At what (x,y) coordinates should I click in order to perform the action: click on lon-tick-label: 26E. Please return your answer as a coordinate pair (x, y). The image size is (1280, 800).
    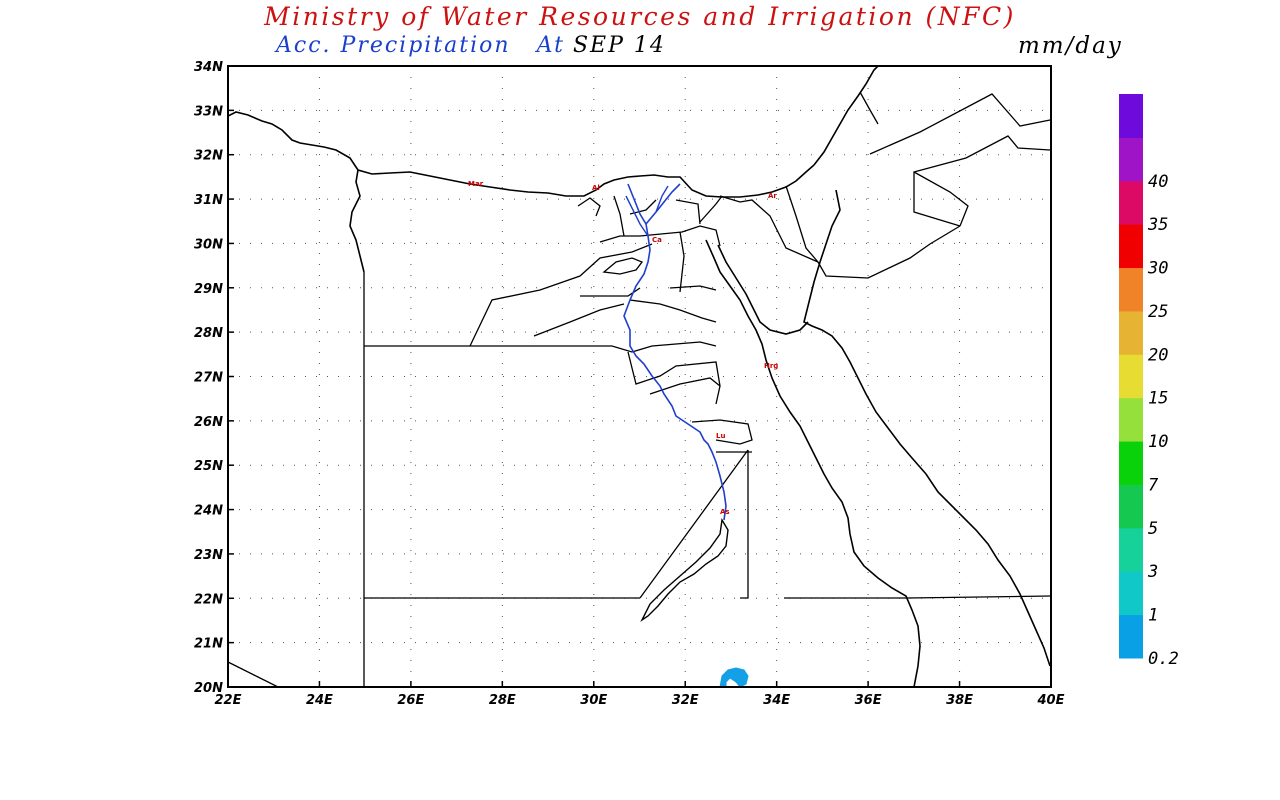
    Looking at the image, I should click on (410, 700).